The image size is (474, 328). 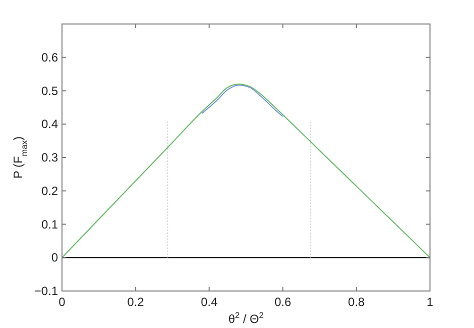 What do you see at coordinates (54, 257) in the screenshot?
I see `y-tick-label: 0` at bounding box center [54, 257].